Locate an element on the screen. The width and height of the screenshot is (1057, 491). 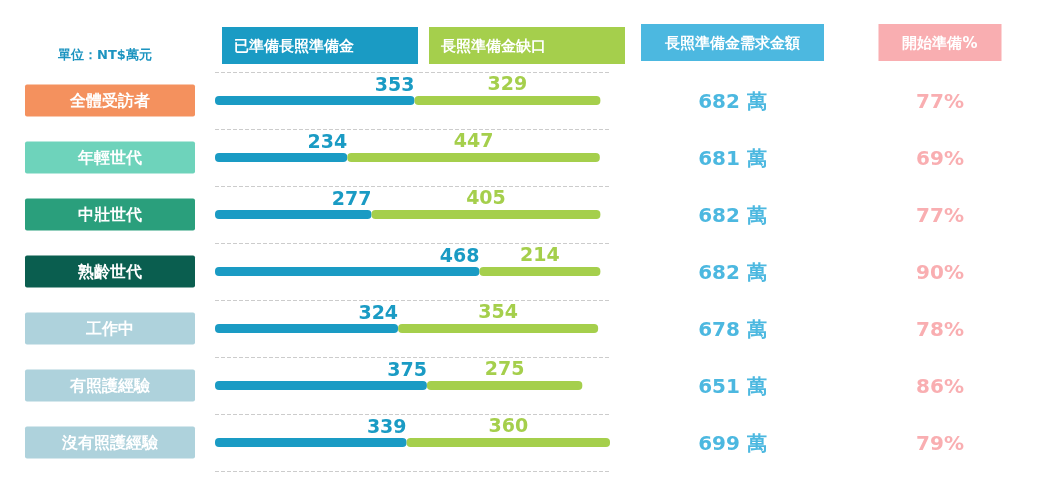
text: 699 萬 is located at coordinates (732, 442).